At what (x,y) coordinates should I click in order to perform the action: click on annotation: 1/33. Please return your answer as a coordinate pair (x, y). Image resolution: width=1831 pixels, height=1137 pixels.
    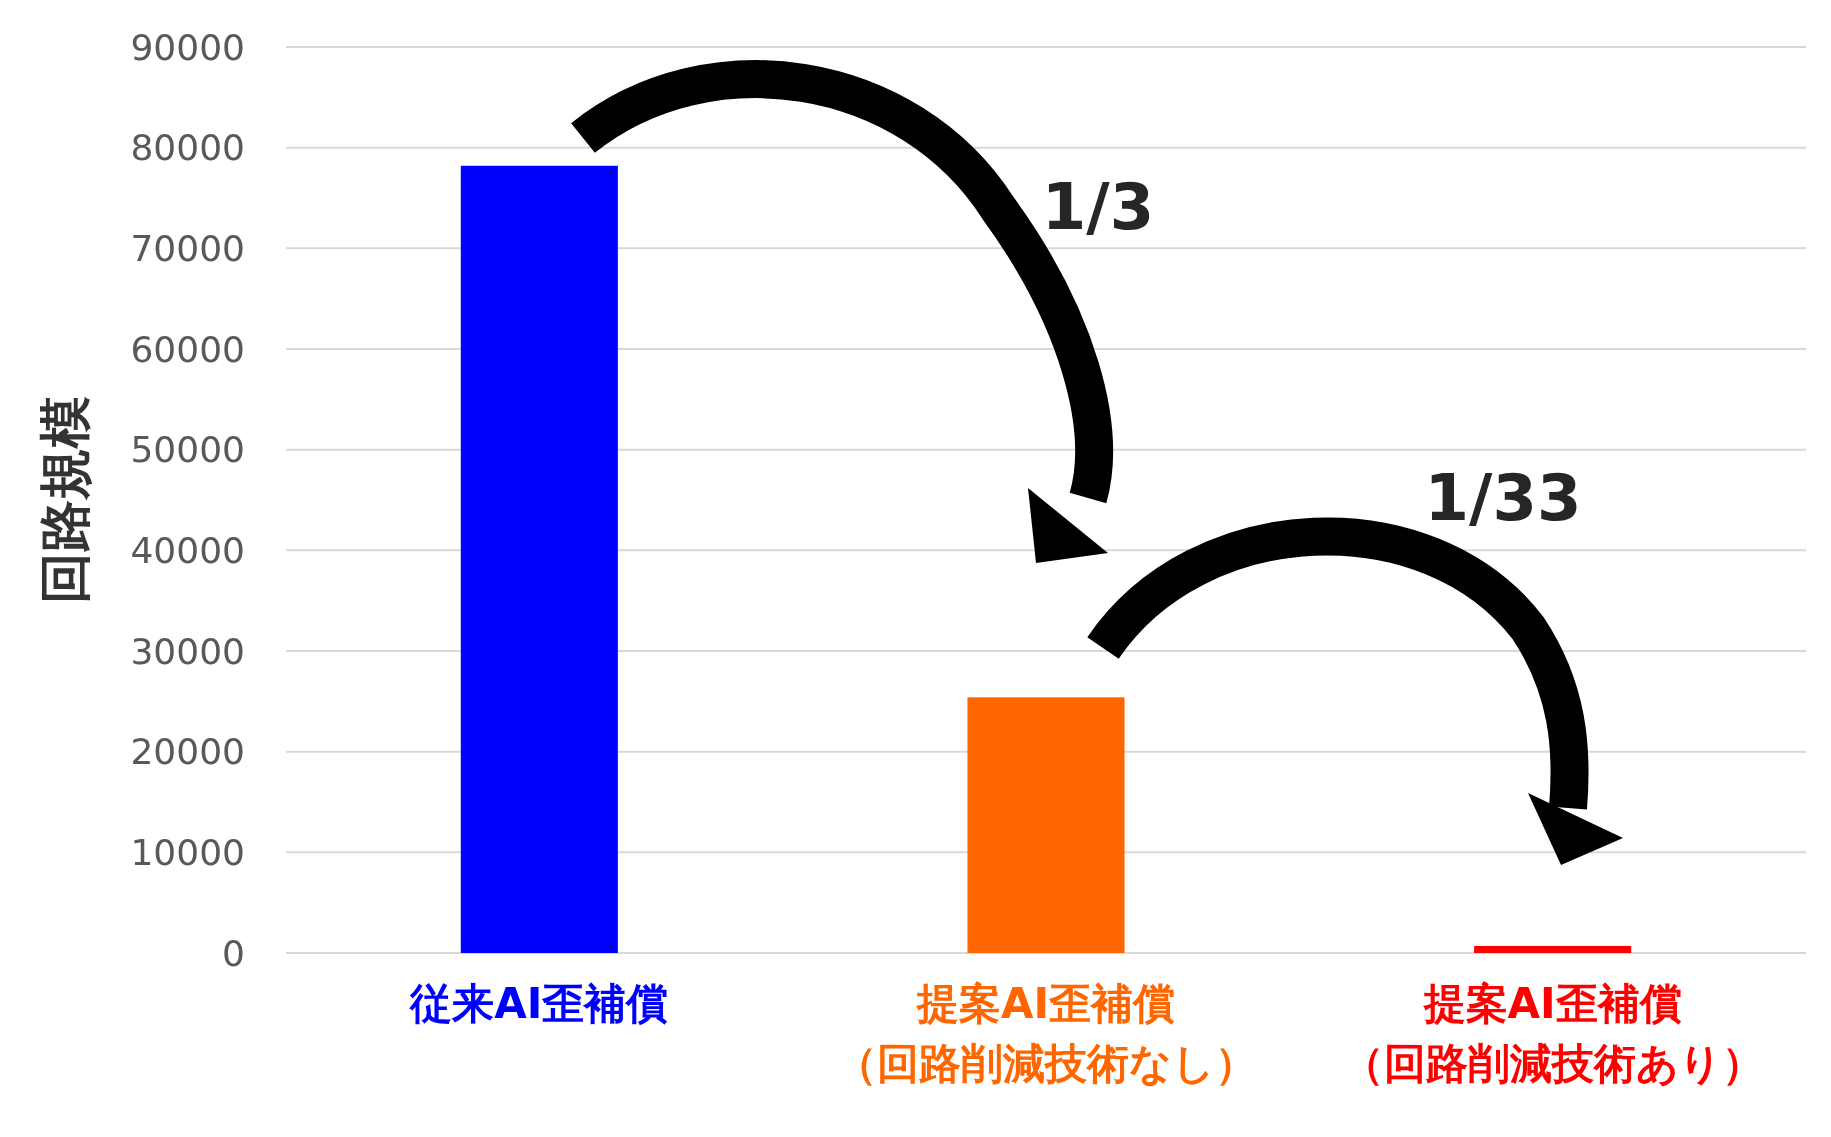
    Looking at the image, I should click on (1503, 498).